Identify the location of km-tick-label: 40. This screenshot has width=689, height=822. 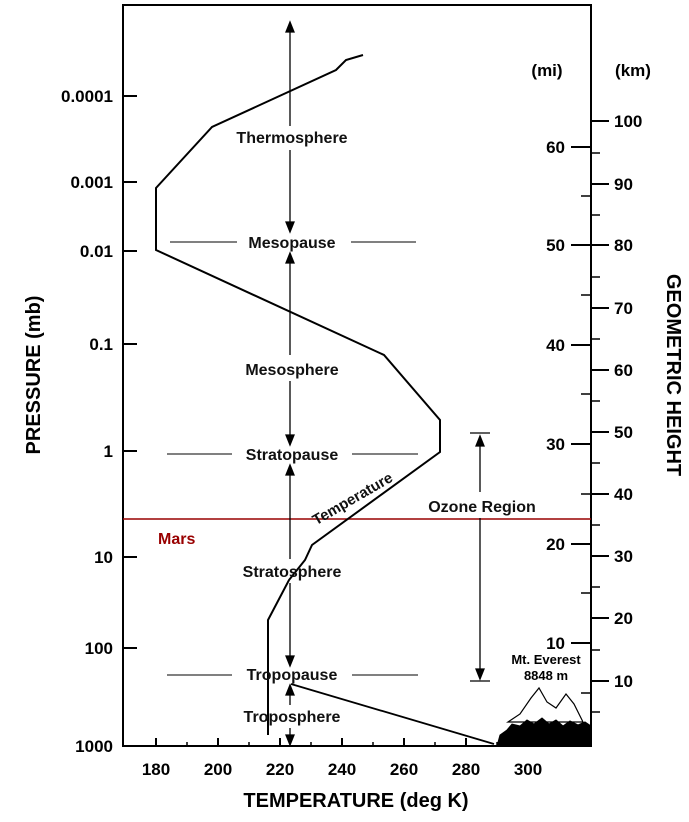
(623, 494).